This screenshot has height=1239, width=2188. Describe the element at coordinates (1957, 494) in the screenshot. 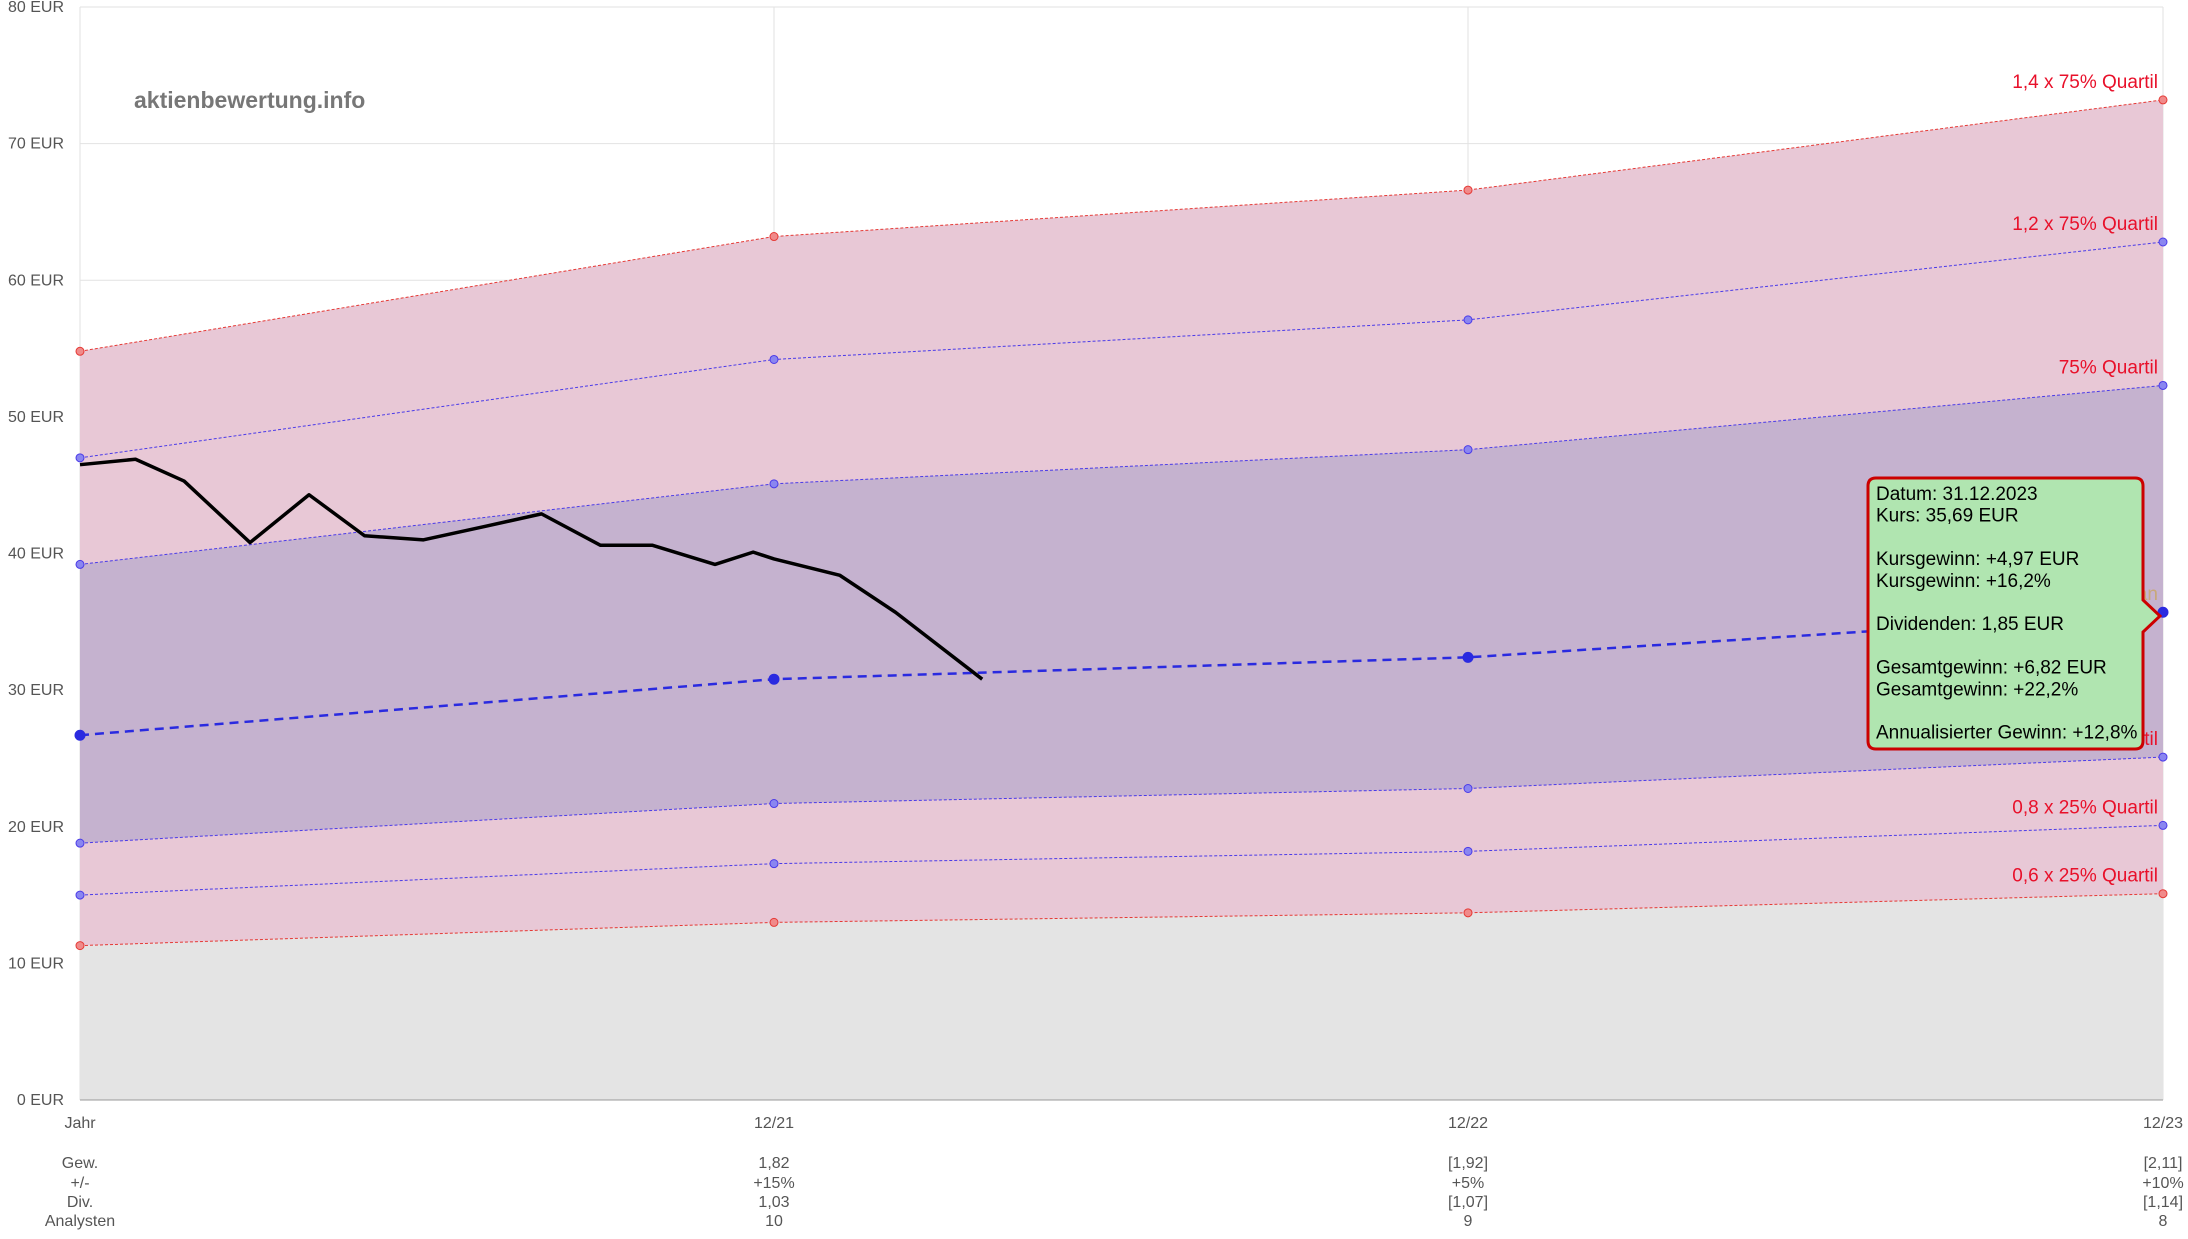

I see `tooltip-line: Datum: 31.12.2023` at that location.